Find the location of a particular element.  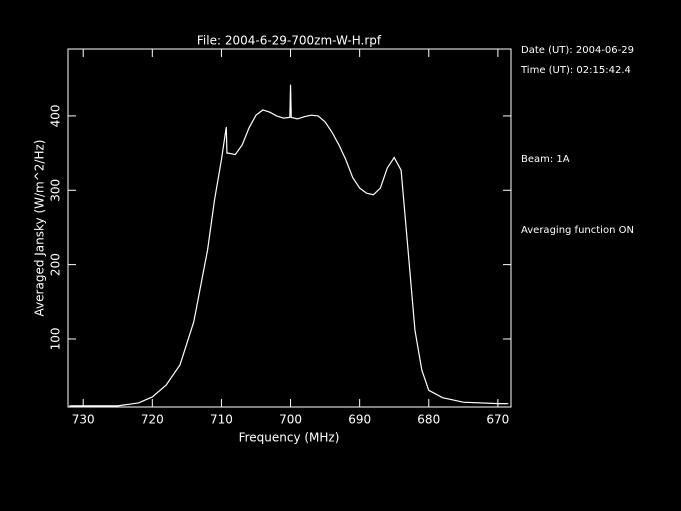

y-tick-label: 200 is located at coordinates (56, 264).